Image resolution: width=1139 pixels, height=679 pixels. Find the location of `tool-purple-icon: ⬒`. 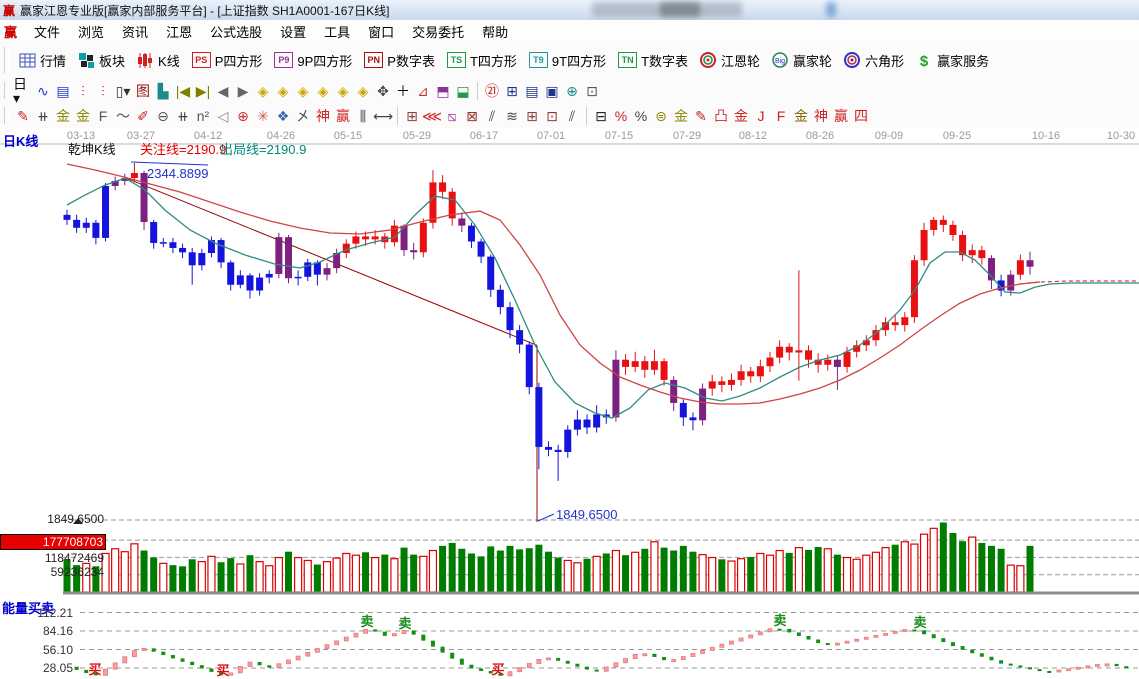

tool-purple-icon: ⬒ is located at coordinates (443, 90).